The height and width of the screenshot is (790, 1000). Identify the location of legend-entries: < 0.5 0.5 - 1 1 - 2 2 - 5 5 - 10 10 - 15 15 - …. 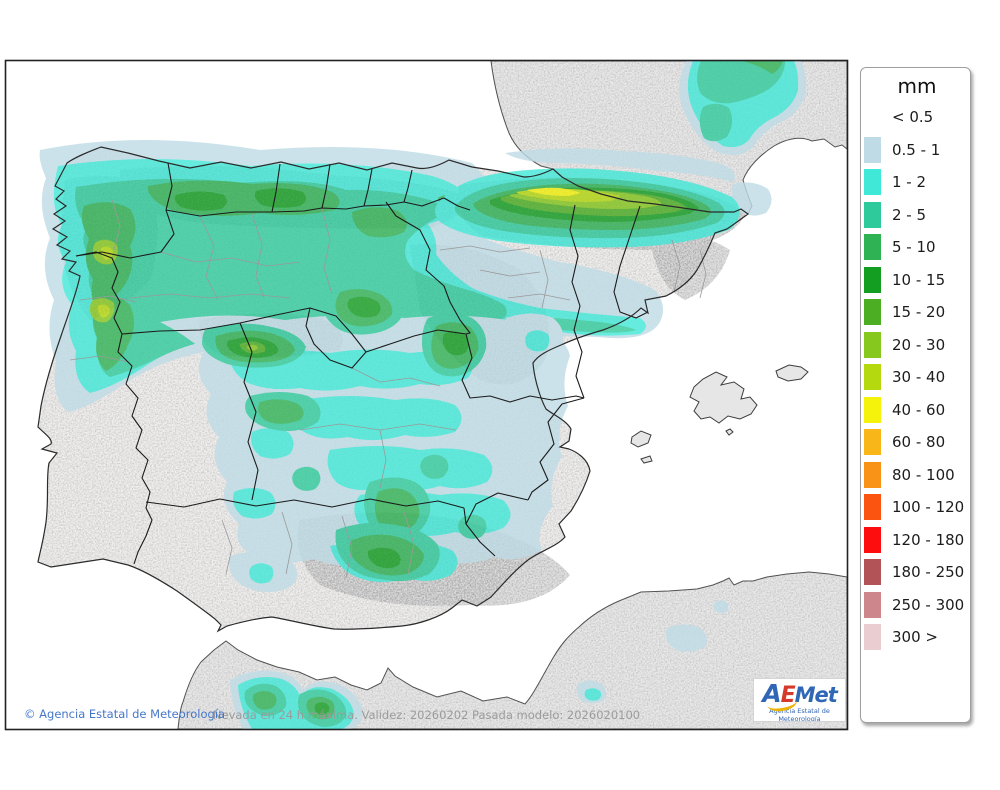
(917, 377).